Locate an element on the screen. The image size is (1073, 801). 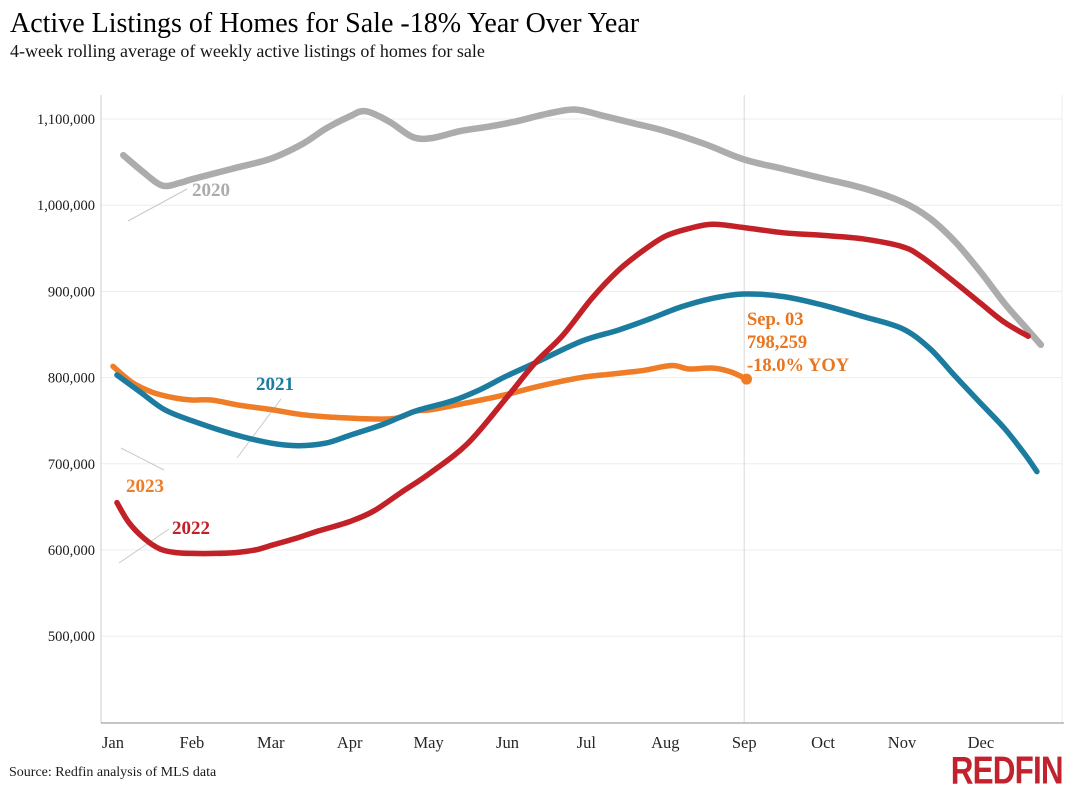
x-tick-label-dec: Dec is located at coordinates (981, 742).